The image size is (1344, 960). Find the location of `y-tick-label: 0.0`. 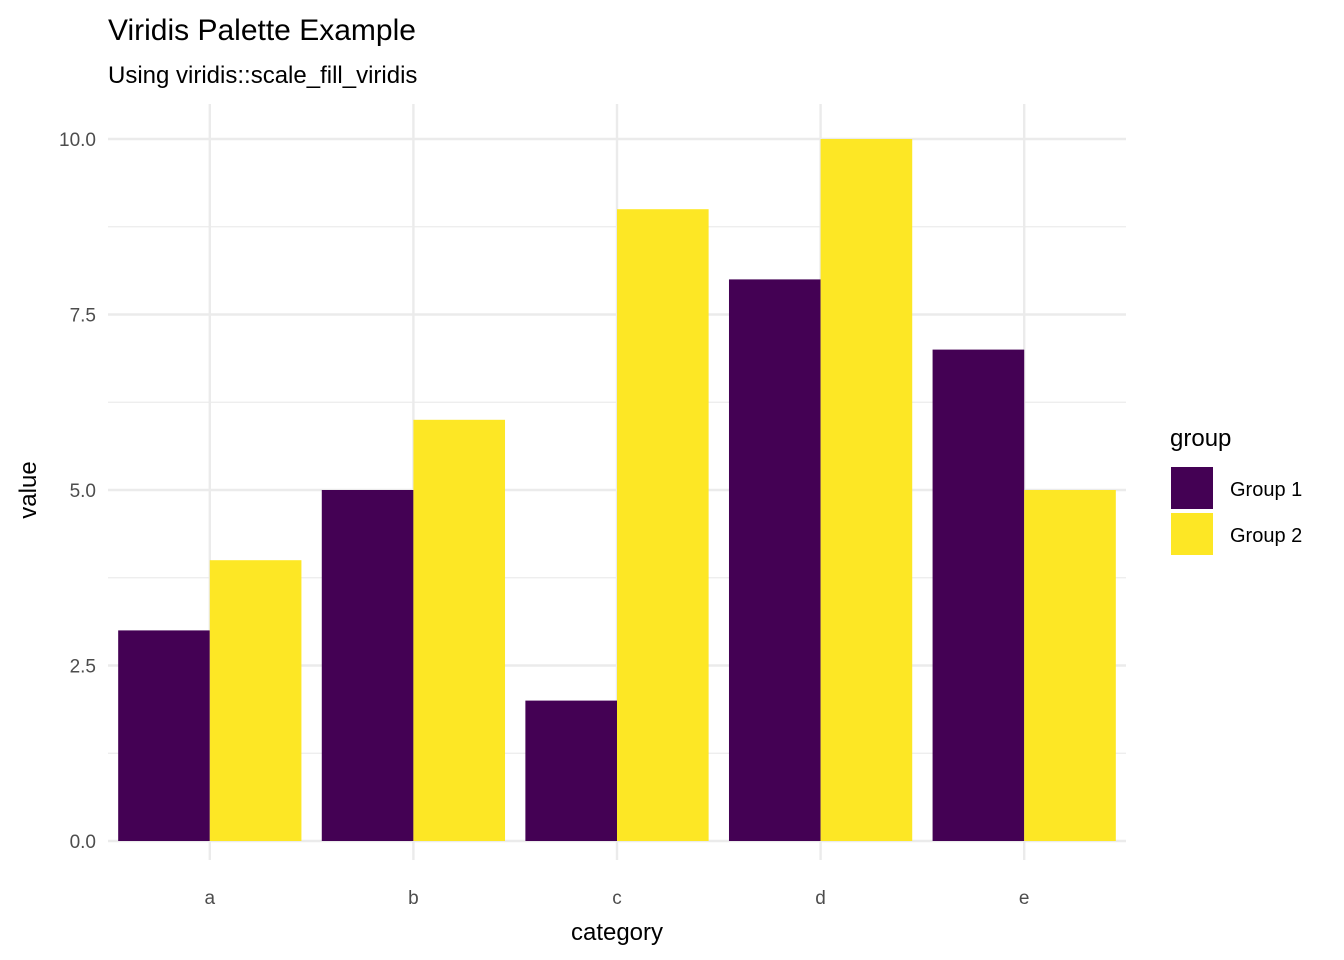

y-tick-label: 0.0 is located at coordinates (83, 842).